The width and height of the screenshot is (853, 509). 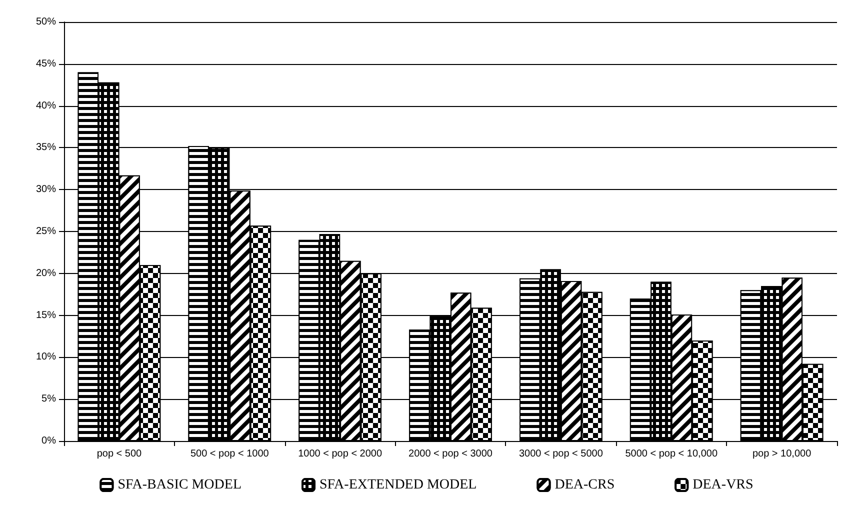 I want to click on y-tick-label: 45%, so click(x=46, y=64).